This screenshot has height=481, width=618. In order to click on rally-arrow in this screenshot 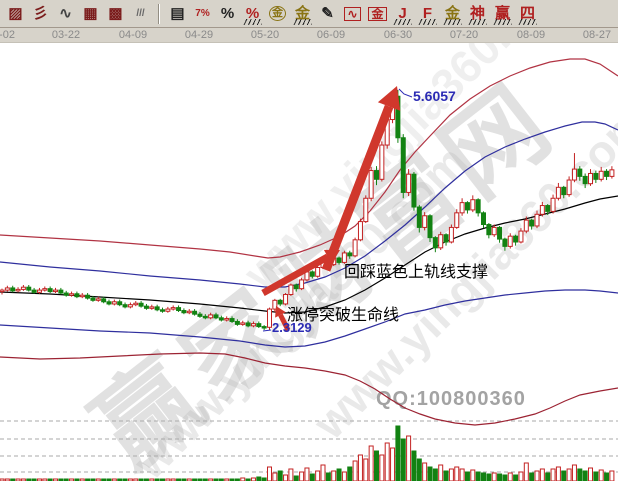, I will do `click(357, 188)`.